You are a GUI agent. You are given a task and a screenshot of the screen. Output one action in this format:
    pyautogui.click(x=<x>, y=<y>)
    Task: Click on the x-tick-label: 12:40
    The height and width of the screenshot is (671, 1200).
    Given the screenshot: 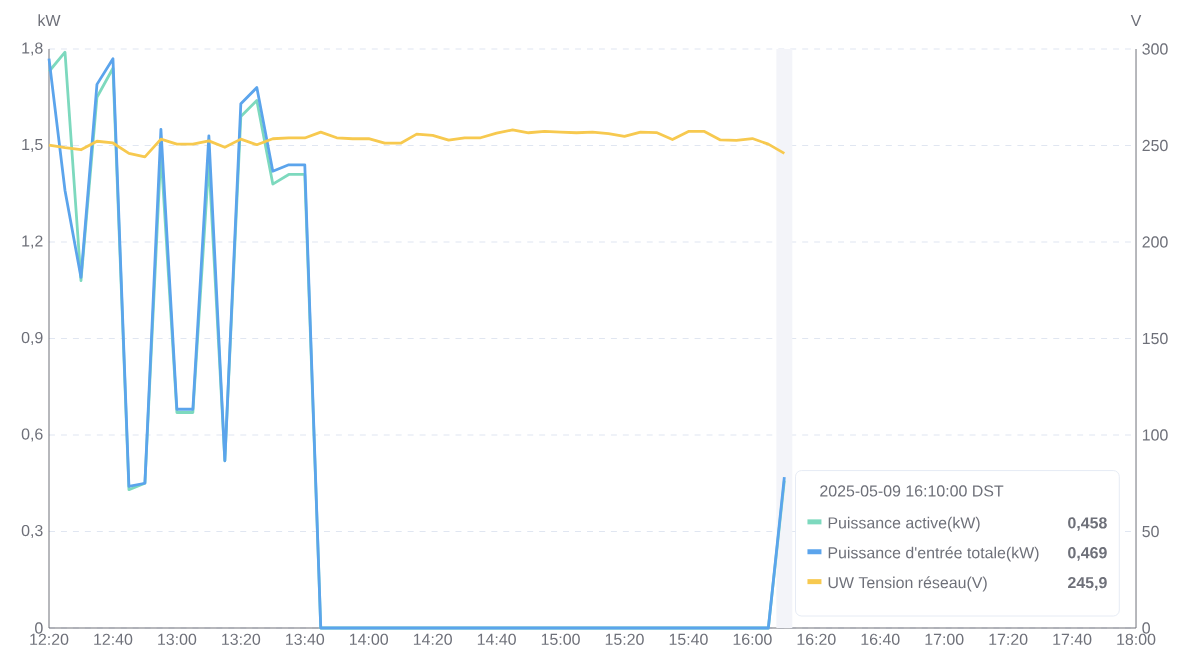 What is the action you would take?
    pyautogui.click(x=113, y=639)
    